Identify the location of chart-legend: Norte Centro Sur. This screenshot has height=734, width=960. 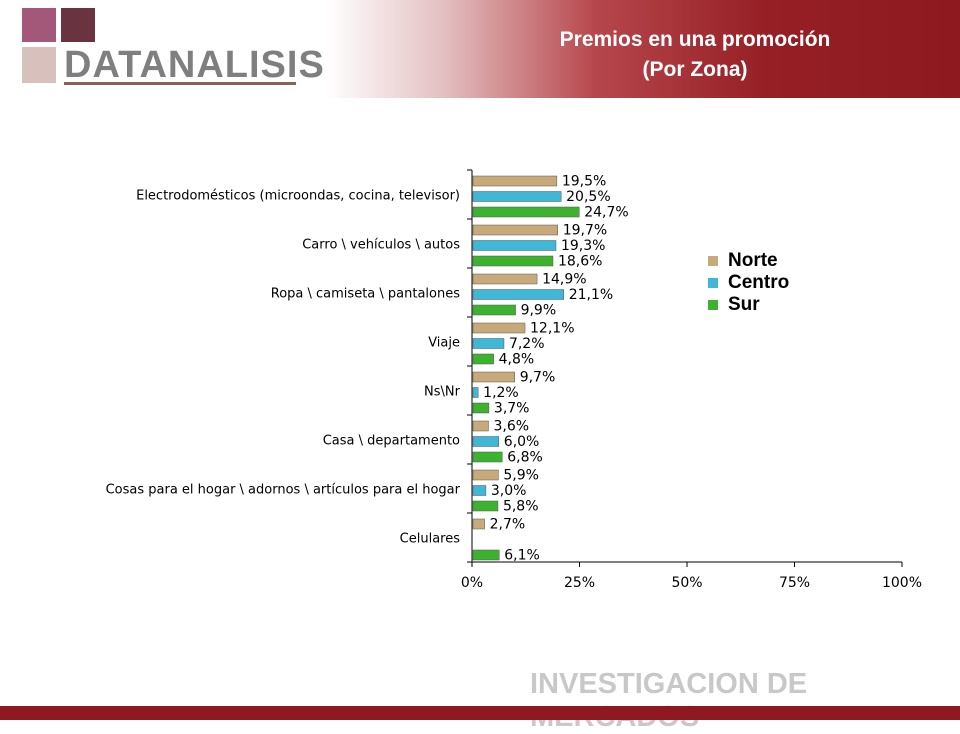
(748, 283).